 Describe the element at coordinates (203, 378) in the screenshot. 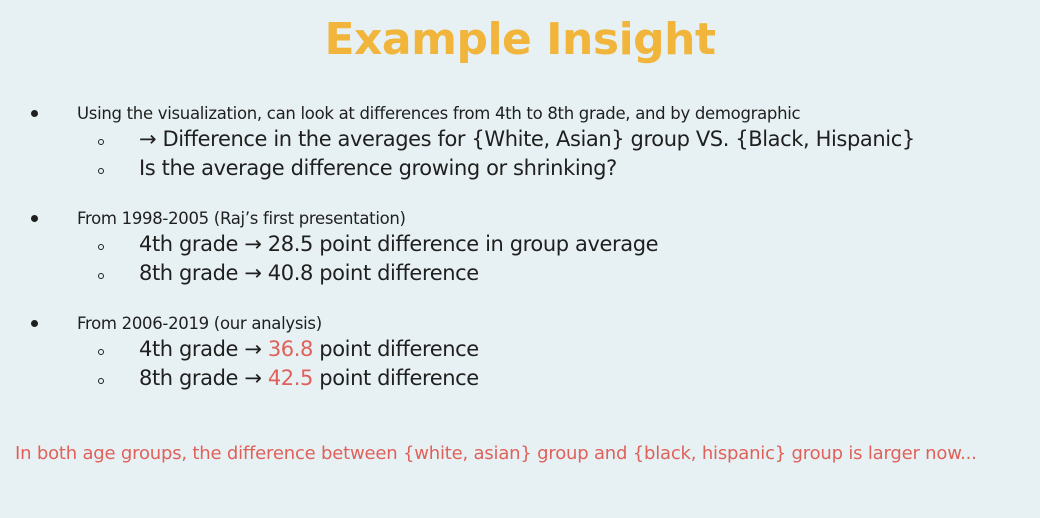

I see `item-prefix: 8th grade →` at that location.